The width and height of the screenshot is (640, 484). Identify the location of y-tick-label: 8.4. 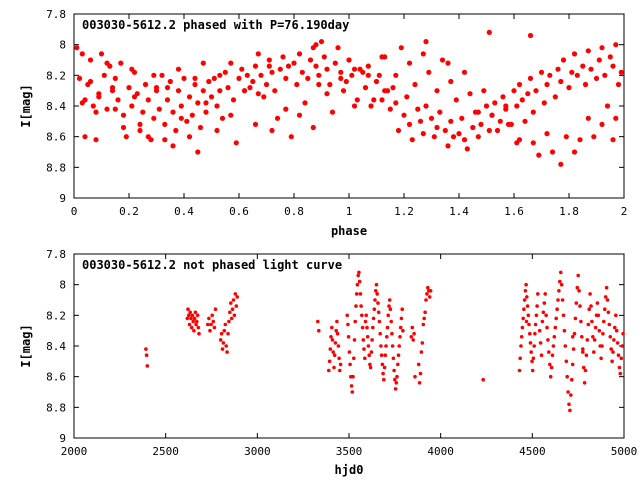
(56, 106).